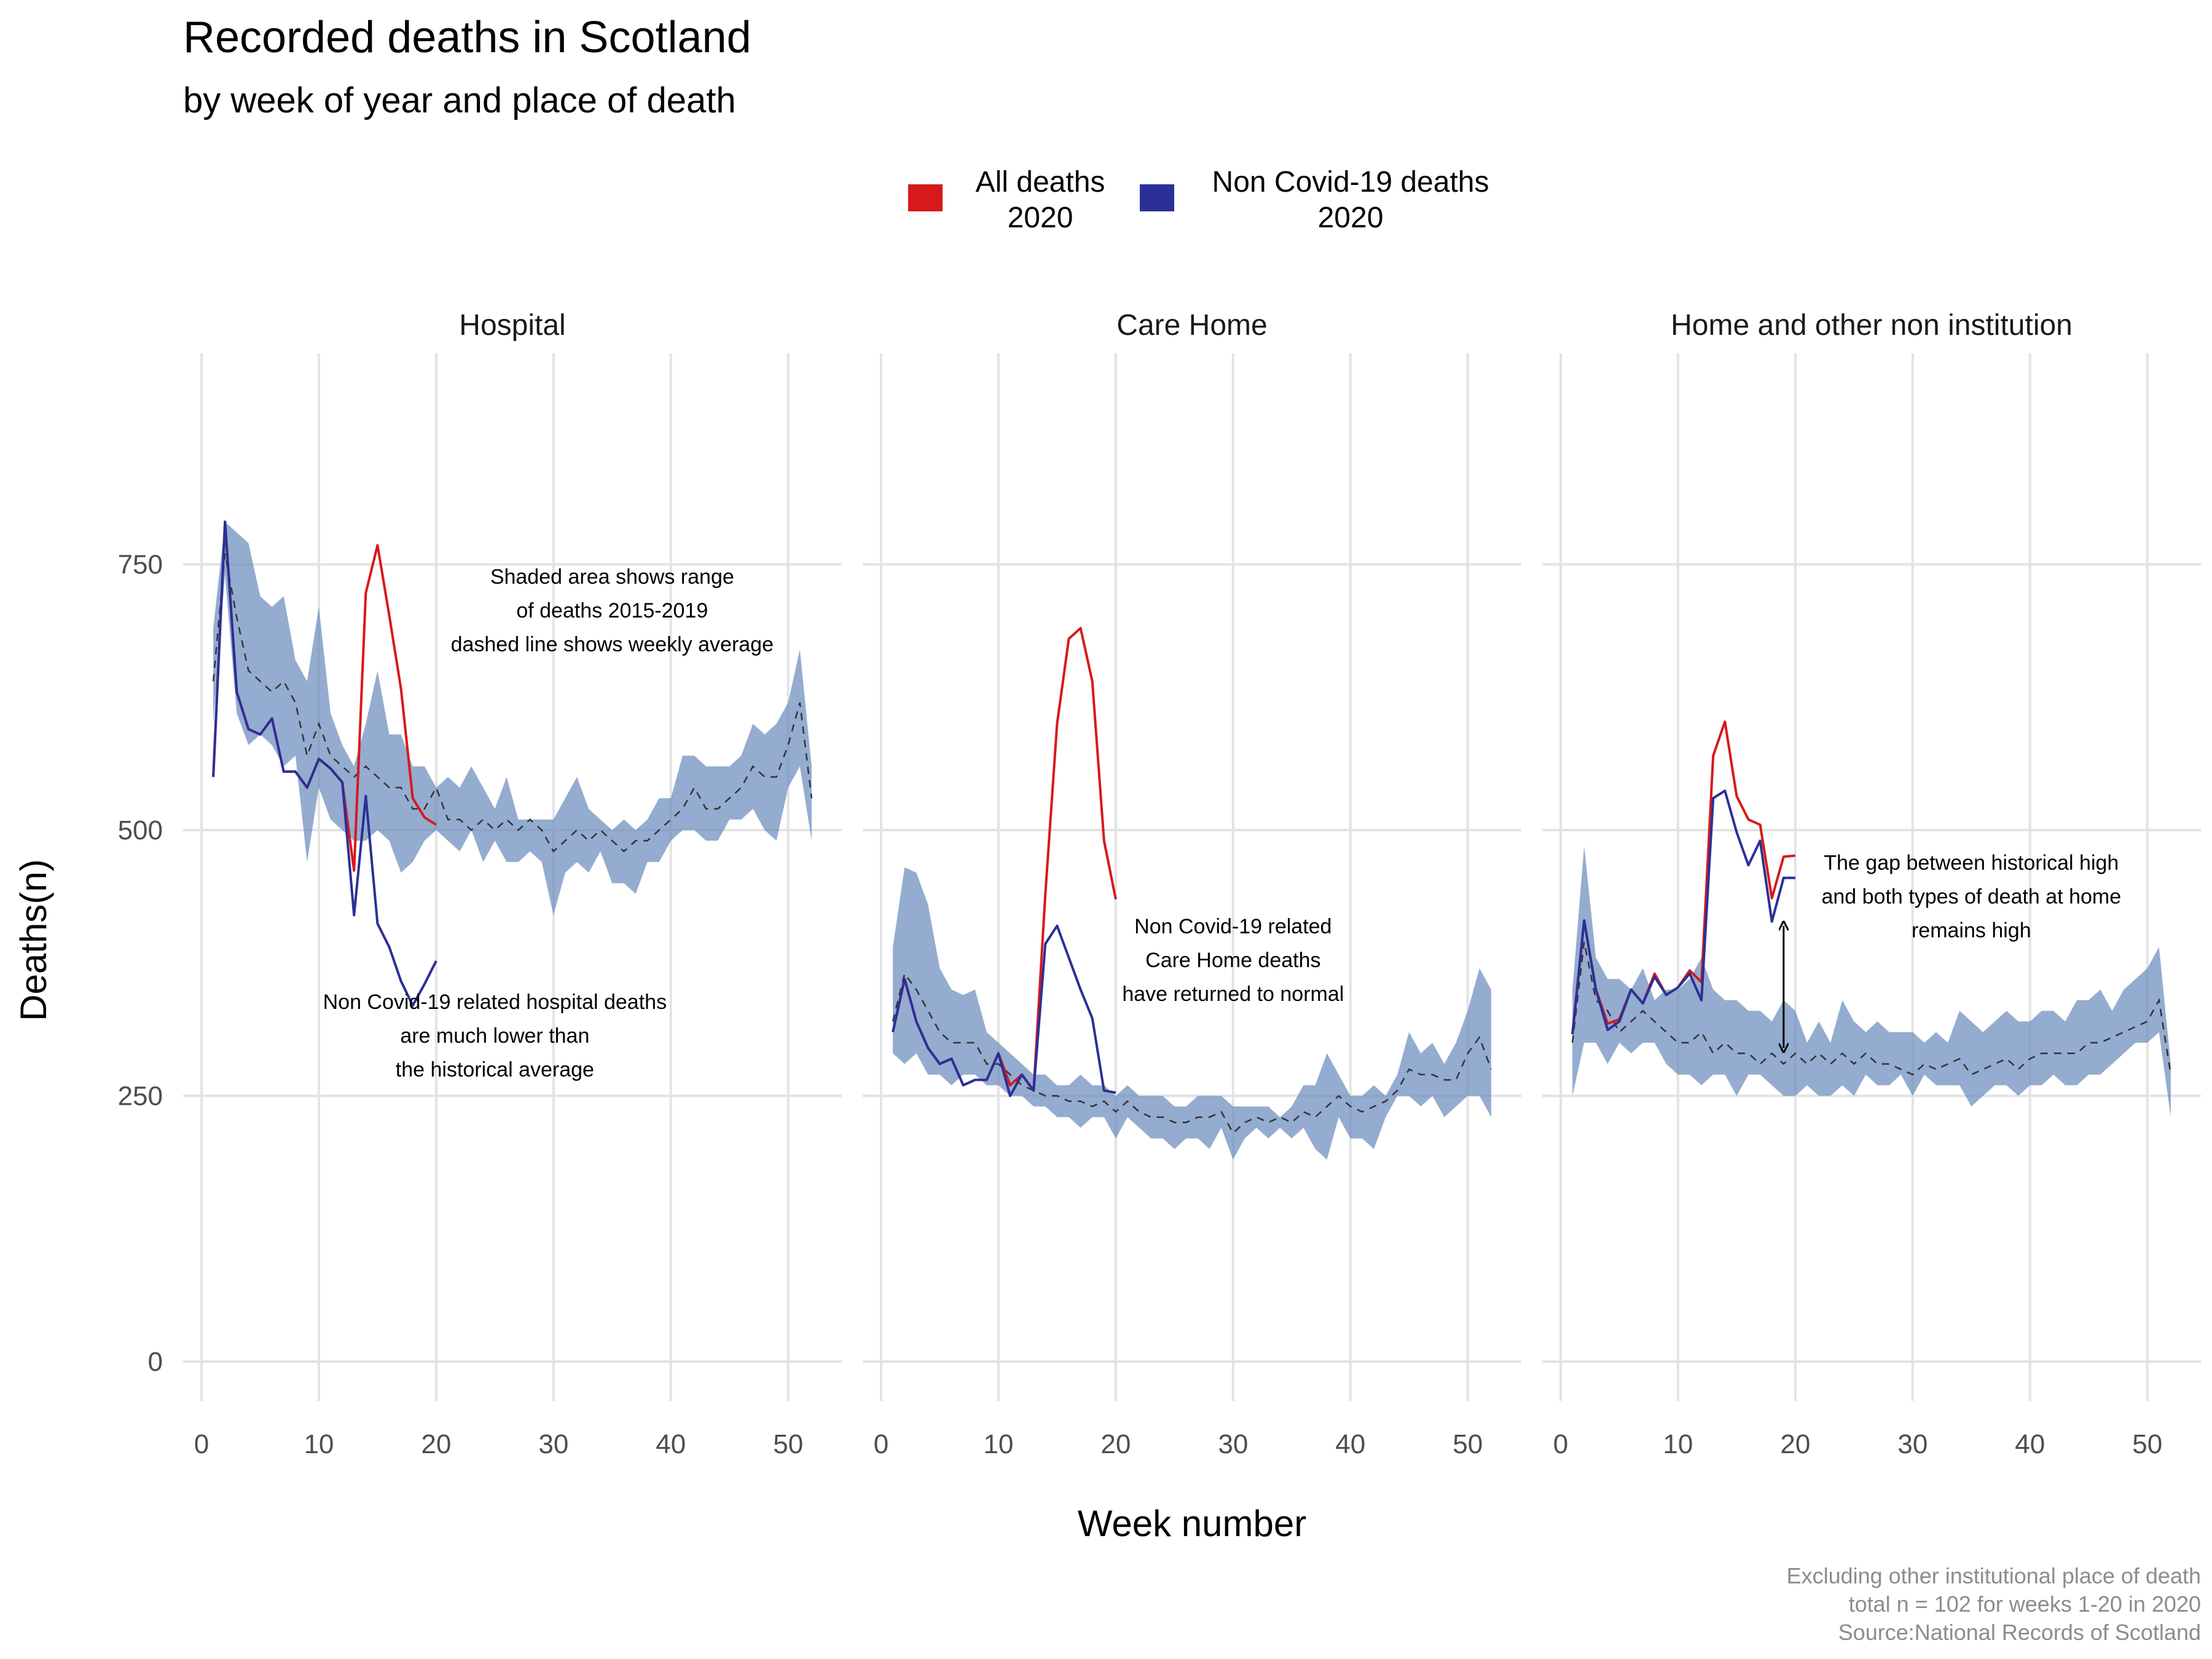 The image size is (2212, 1659). I want to click on panel-title-home-and-other-non-institution: Home and other non institution, so click(1872, 325).